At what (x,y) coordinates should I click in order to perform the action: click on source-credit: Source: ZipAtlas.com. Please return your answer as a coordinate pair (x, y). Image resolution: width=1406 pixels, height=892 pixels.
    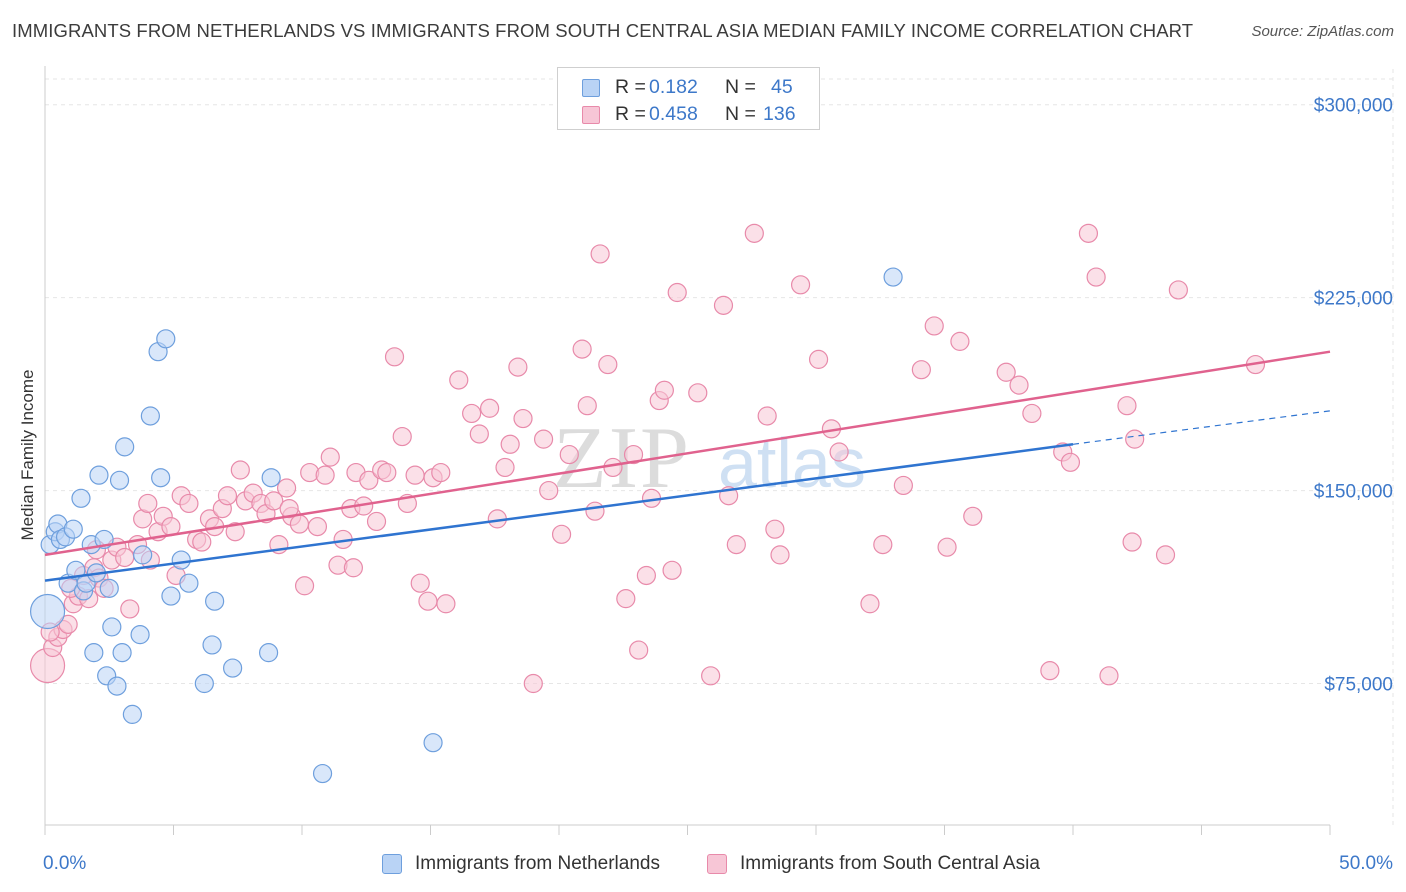
    Looking at the image, I should click on (1322, 31).